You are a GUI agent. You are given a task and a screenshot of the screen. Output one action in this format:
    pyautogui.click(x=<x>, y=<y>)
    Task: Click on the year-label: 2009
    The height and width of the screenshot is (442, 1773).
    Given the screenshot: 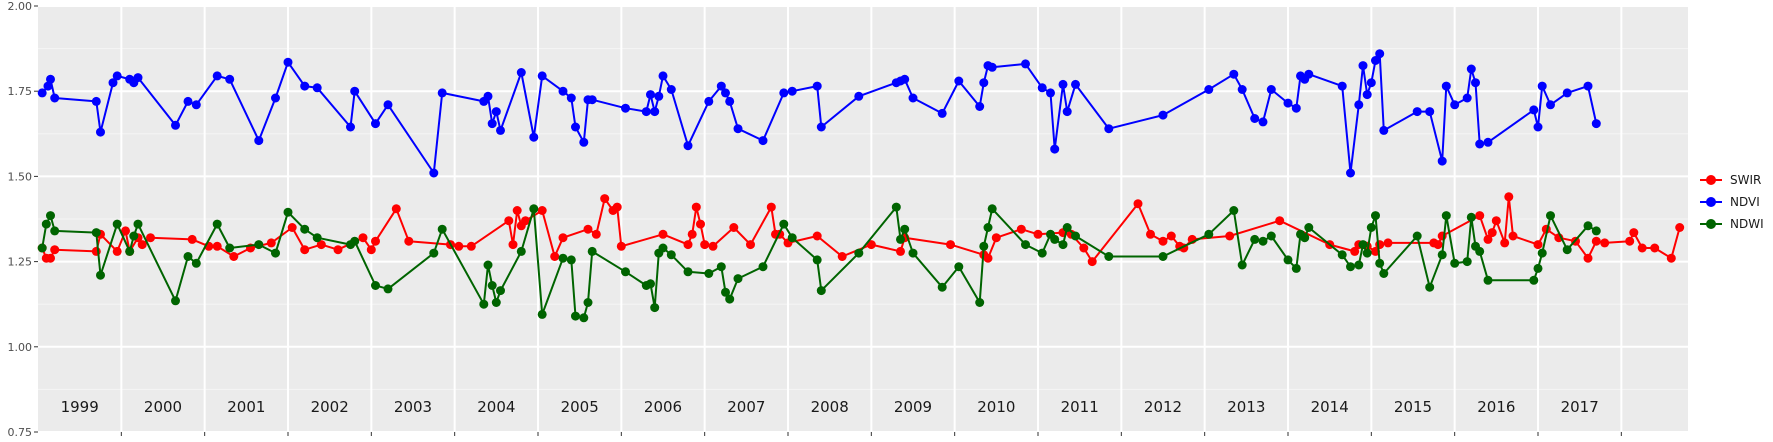 What is the action you would take?
    pyautogui.click(x=913, y=407)
    